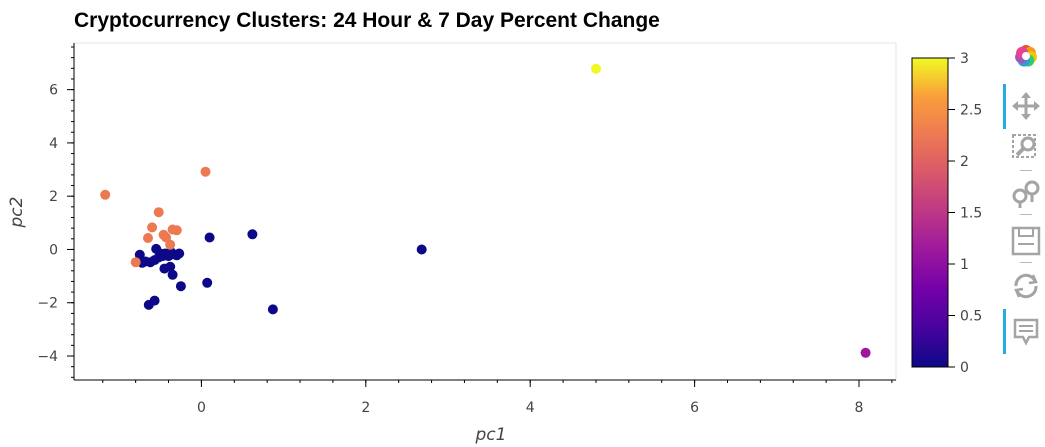  What do you see at coordinates (201, 408) in the screenshot?
I see `x-tick-label: 0` at bounding box center [201, 408].